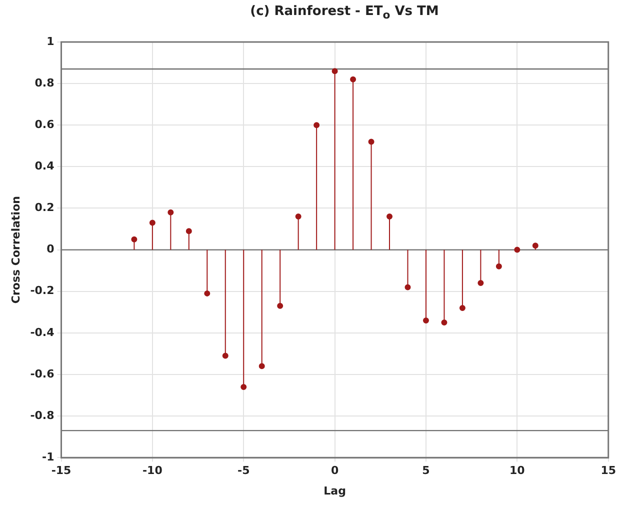 This screenshot has width=619, height=505. I want to click on y-tick-label: 0.2, so click(44, 207).